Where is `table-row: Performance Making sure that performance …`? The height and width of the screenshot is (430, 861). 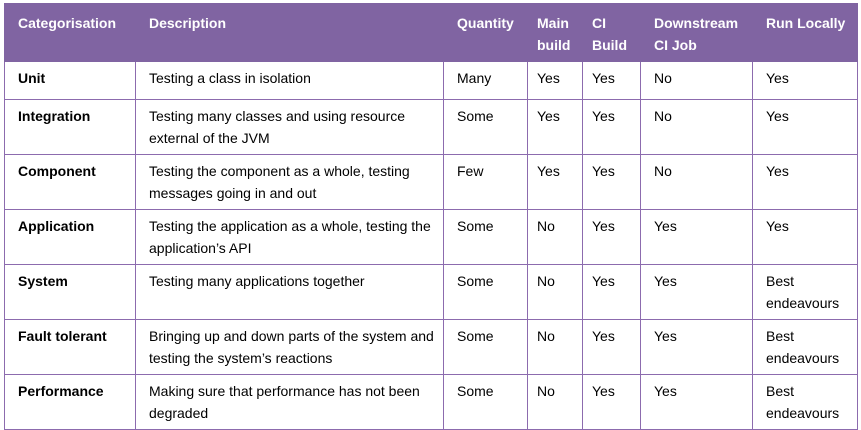
table-row: Performance Making sure that performance … is located at coordinates (431, 402).